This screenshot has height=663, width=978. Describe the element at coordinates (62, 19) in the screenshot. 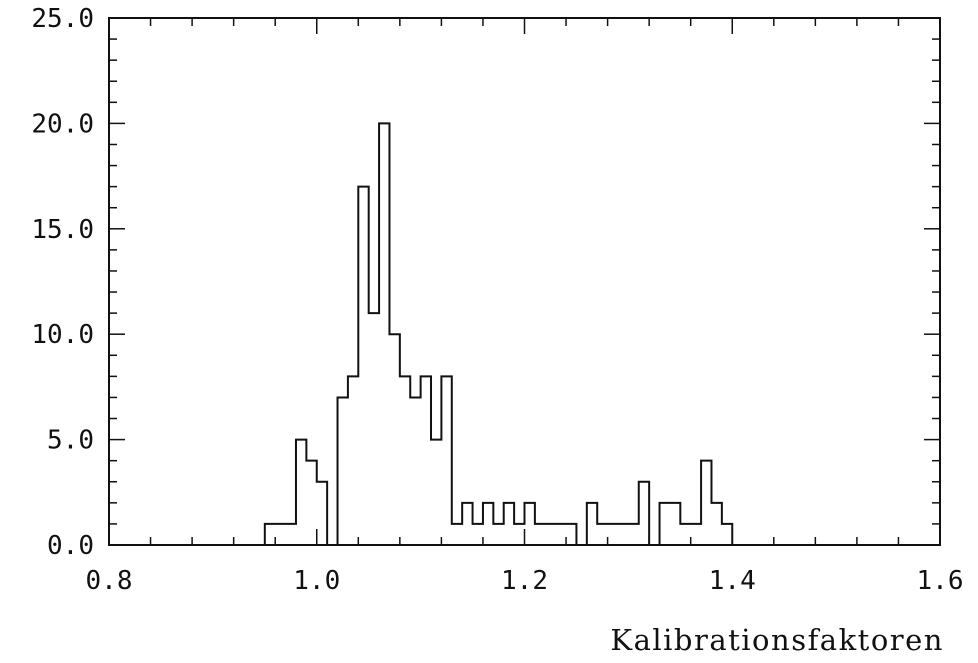

I see `y-tick-label: 25.0` at that location.